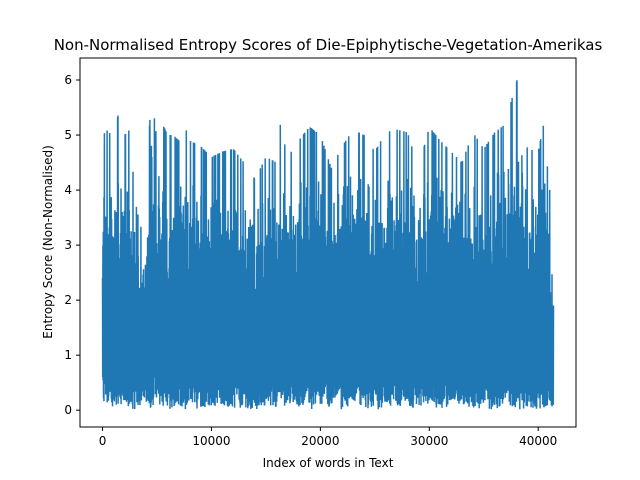 Image resolution: width=640 pixels, height=480 pixels. What do you see at coordinates (68, 355) in the screenshot?
I see `y-tick-label: 1` at bounding box center [68, 355].